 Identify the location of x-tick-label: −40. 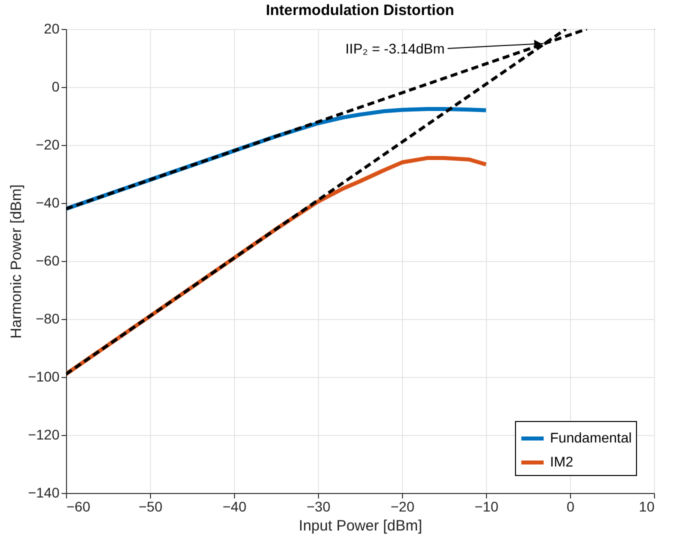
(234, 506).